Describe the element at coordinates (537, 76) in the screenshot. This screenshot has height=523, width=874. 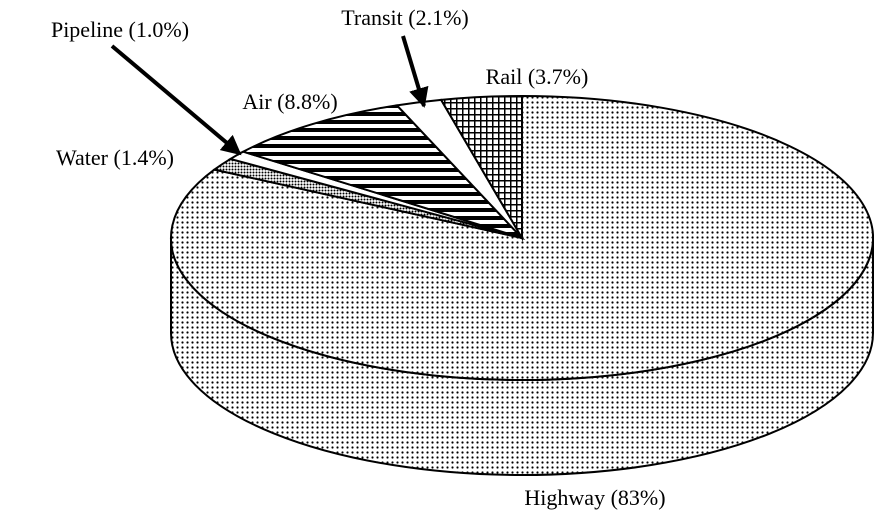
I see `slice-label: Rail (3.7%)` at that location.